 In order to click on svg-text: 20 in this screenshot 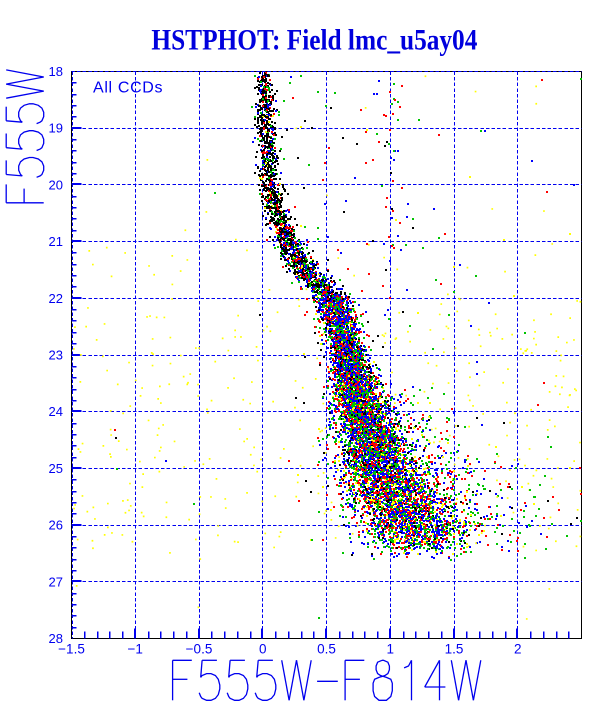, I will do `click(56, 184)`.